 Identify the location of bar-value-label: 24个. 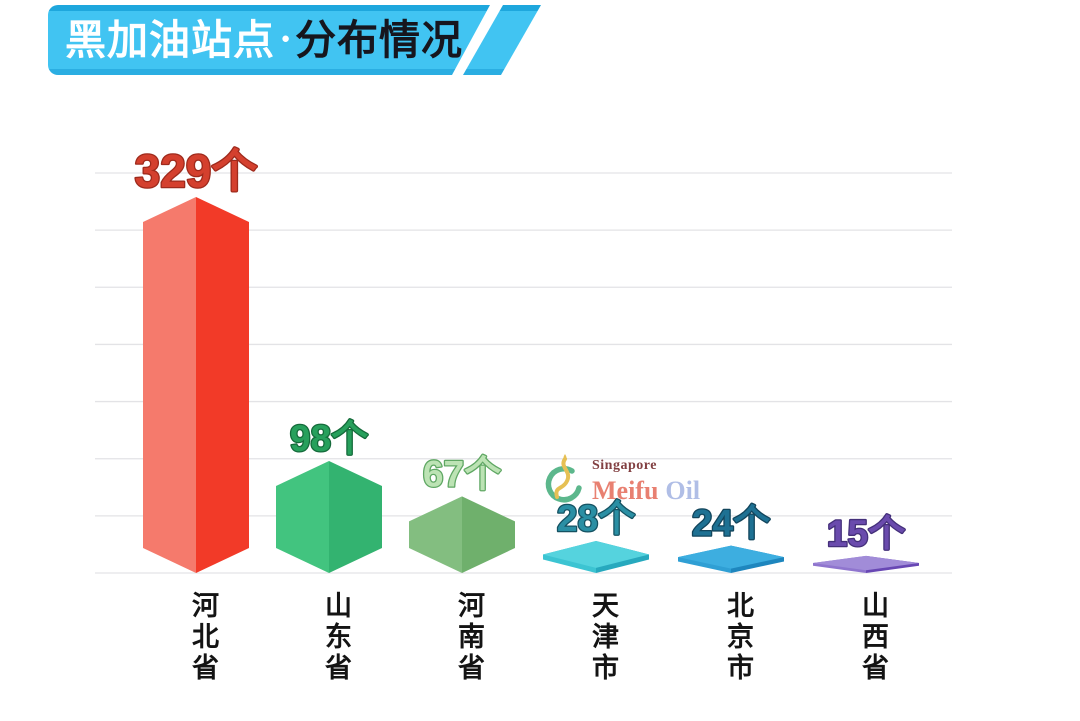
(731, 523).